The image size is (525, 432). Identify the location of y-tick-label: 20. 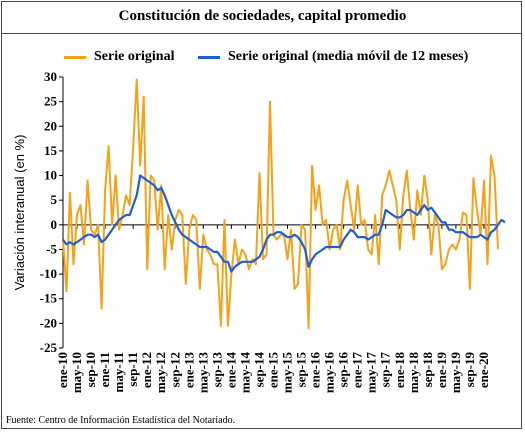
(50, 125).